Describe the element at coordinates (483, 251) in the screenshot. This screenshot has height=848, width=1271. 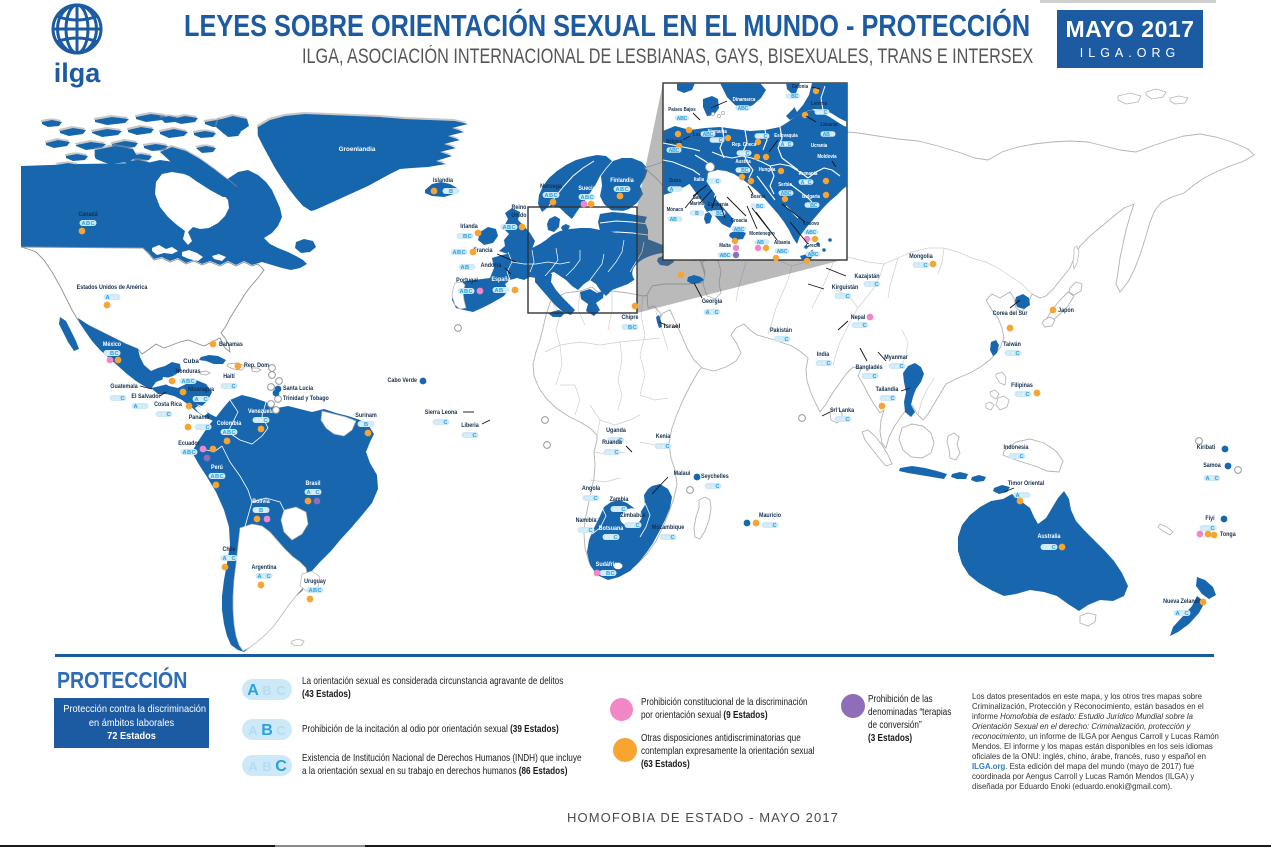
I see `svg-text: Francia` at that location.